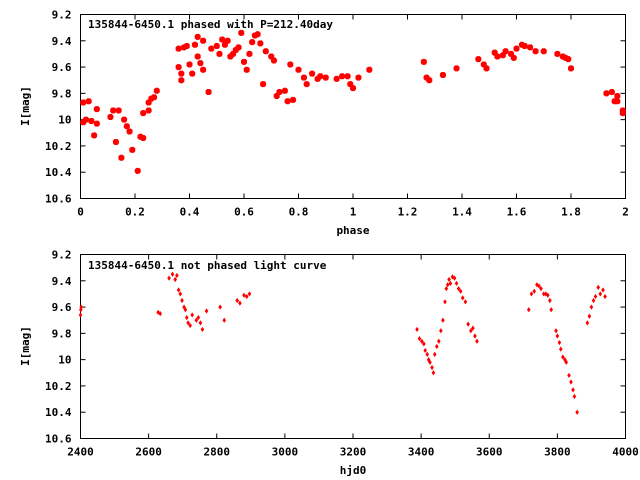 The width and height of the screenshot is (640, 480). What do you see at coordinates (244, 212) in the screenshot?
I see `x-tick-label: 0.6` at bounding box center [244, 212].